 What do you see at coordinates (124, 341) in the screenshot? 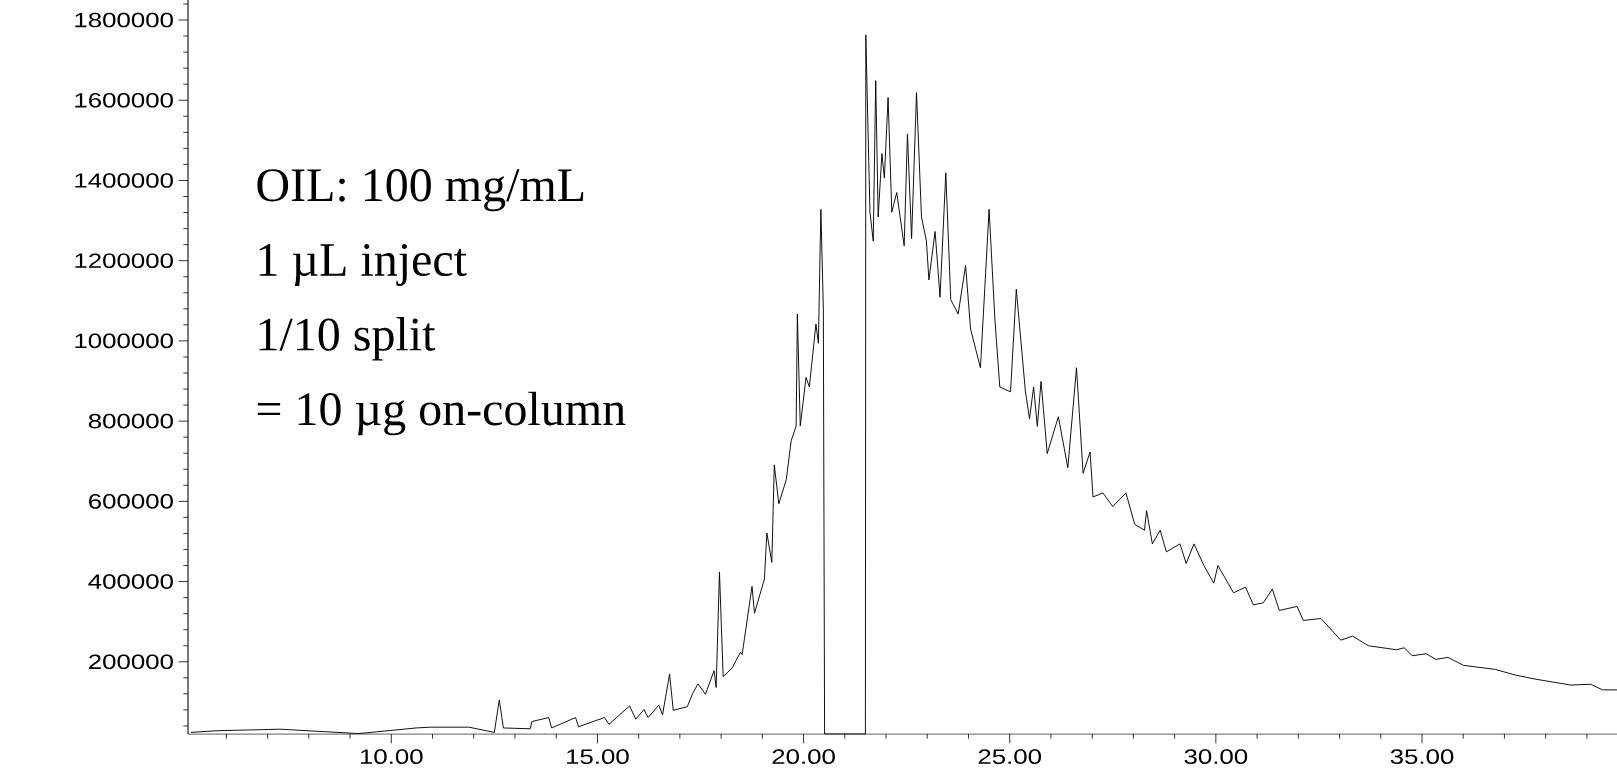
I see `y-tick-label: 1000000` at bounding box center [124, 341].